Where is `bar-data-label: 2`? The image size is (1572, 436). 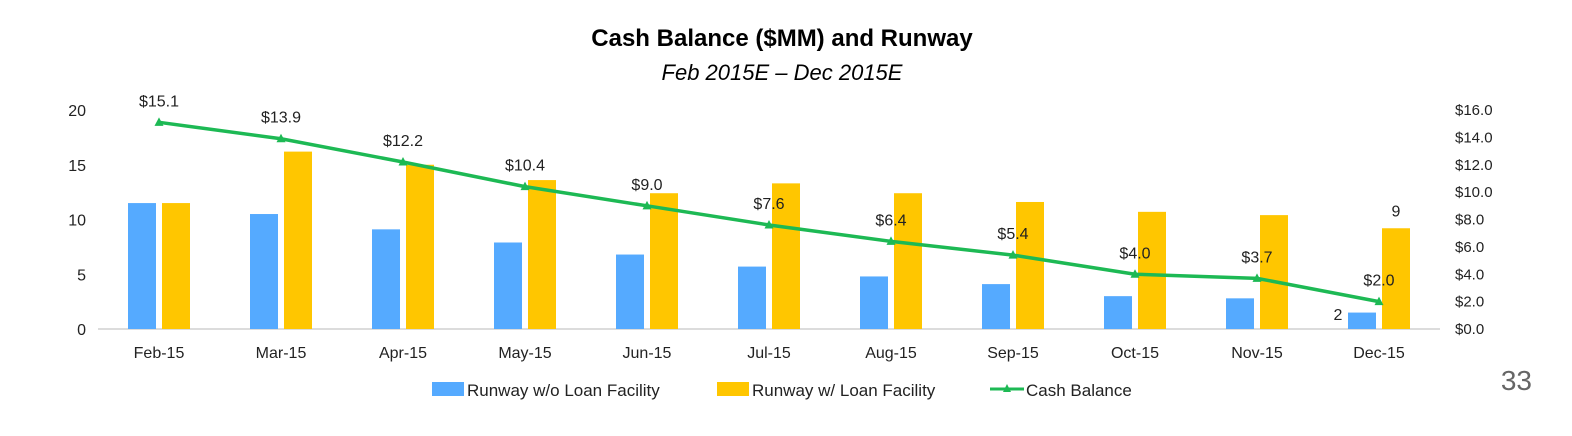
bar-data-label: 2 is located at coordinates (1338, 315).